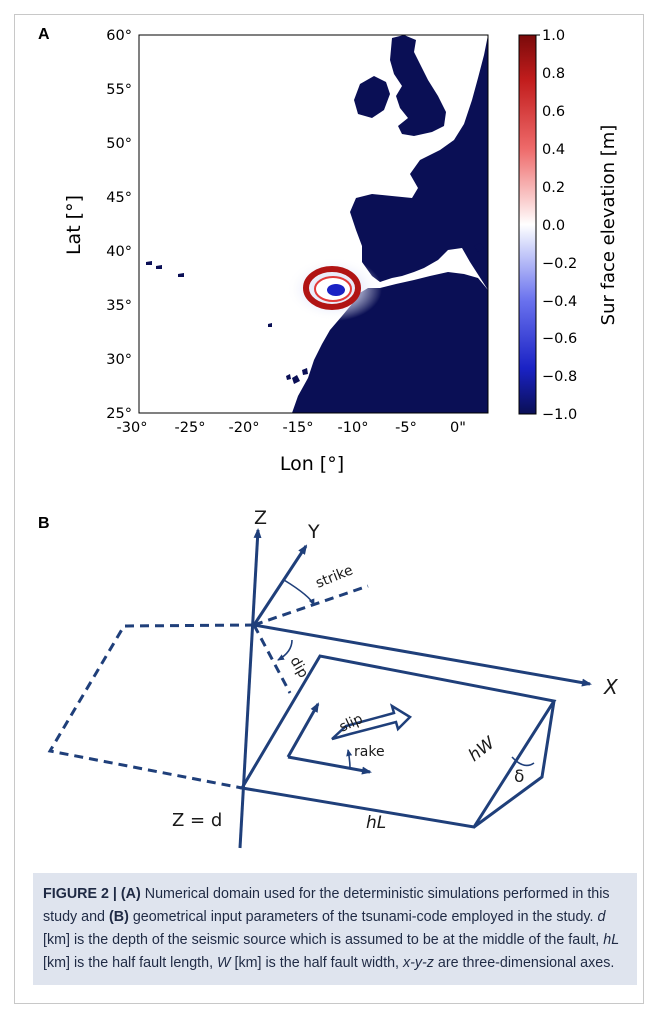 The image size is (657, 1019). What do you see at coordinates (44, 34) in the screenshot?
I see `panel-a-label: A` at bounding box center [44, 34].